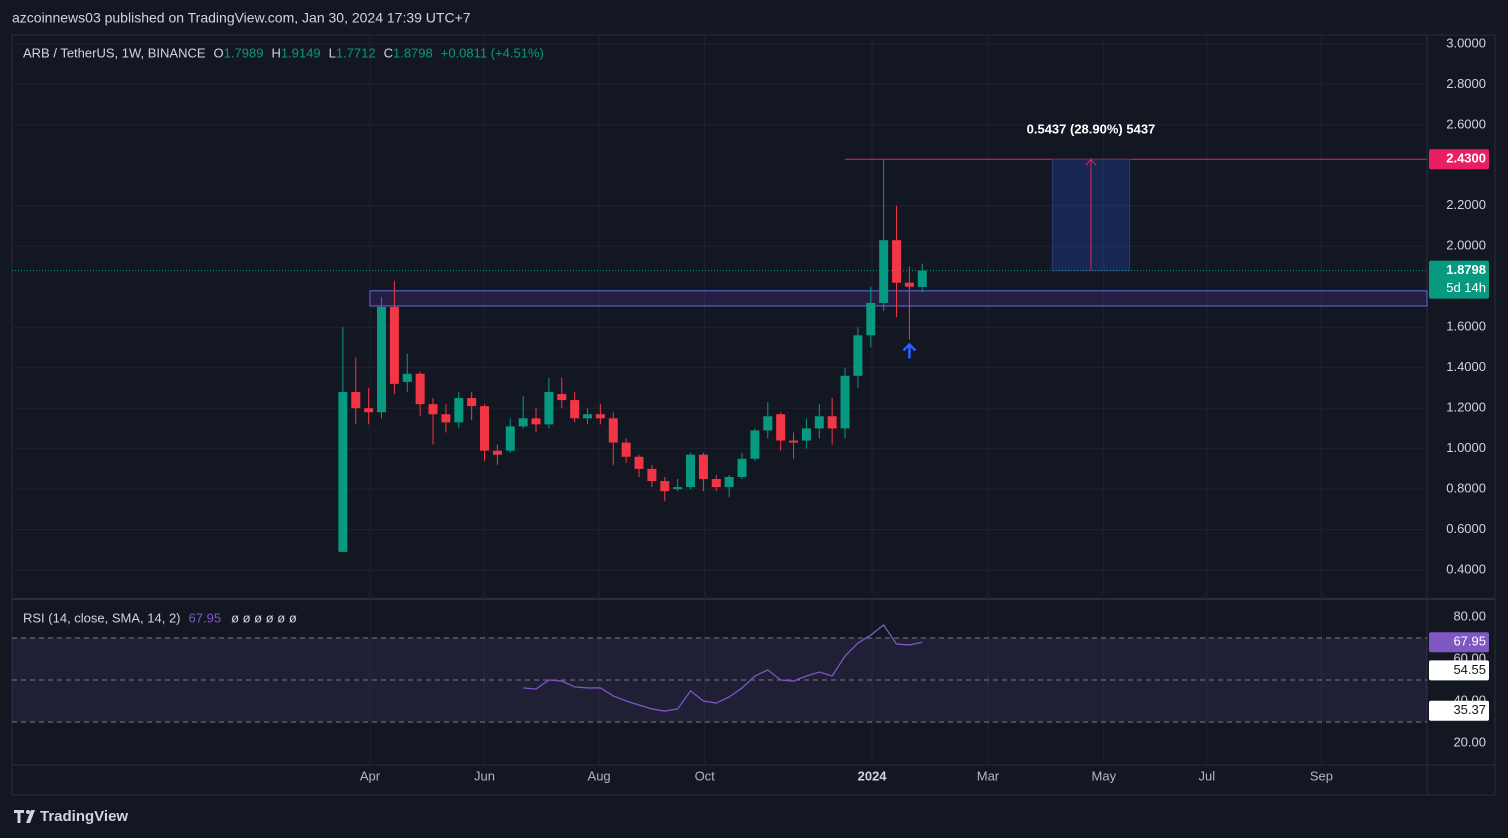 This screenshot has height=838, width=1508. Describe the element at coordinates (102, 617) in the screenshot. I see `rsi-title: RSI (14, close, SMA, 14, 2)` at that location.